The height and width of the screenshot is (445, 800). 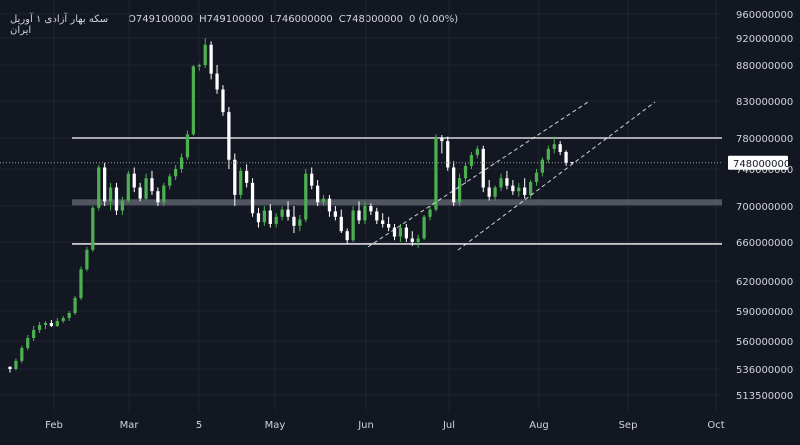 I want to click on y-axis-tick-label: 560000000, so click(x=764, y=342).